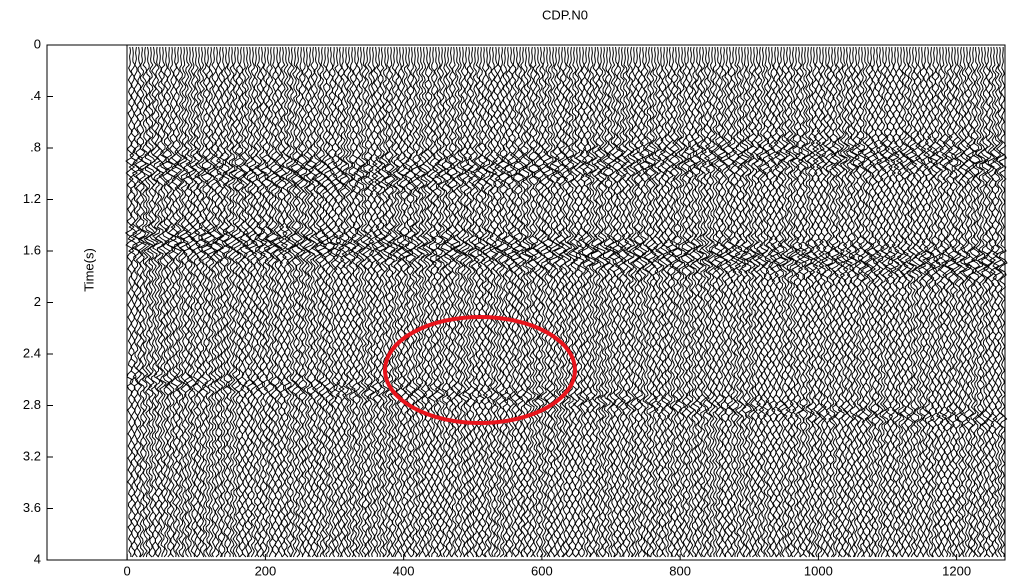  I want to click on y-tick-label: 4, so click(37, 558).